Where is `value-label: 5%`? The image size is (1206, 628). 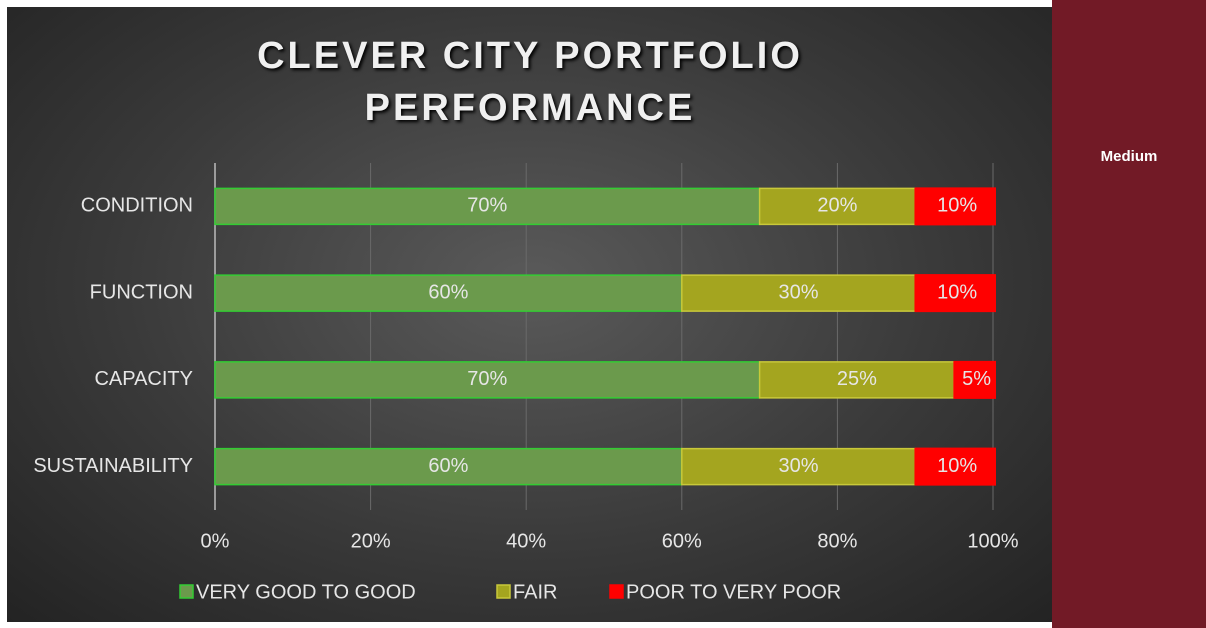 value-label: 5% is located at coordinates (976, 379).